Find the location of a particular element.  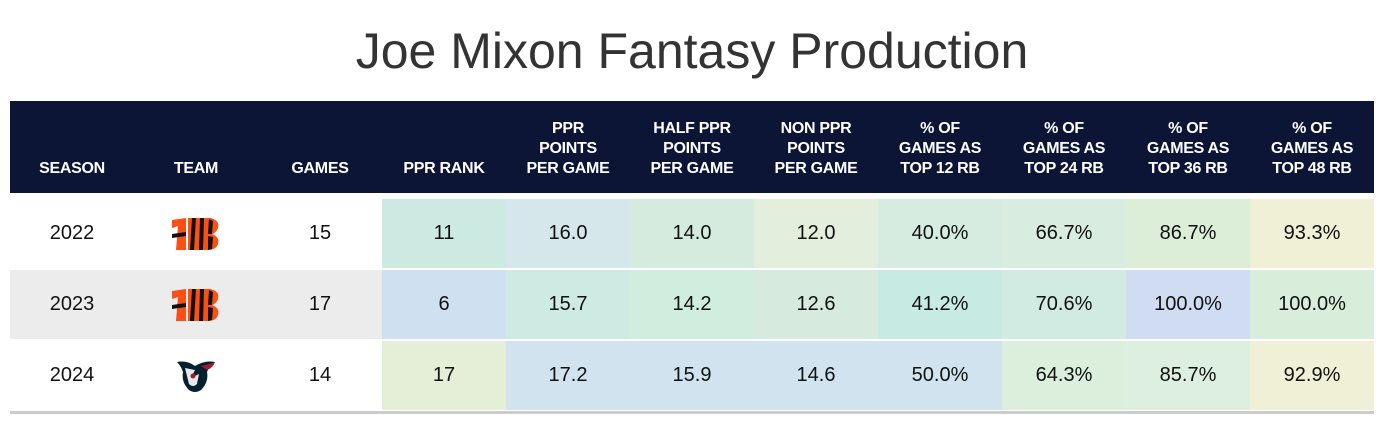

header-text: % OF GAMES AS TOP 48 RB is located at coordinates (1312, 148).